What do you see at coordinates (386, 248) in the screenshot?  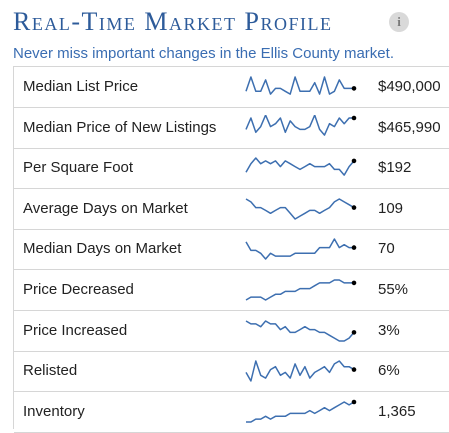 I see `metric-value: 70` at bounding box center [386, 248].